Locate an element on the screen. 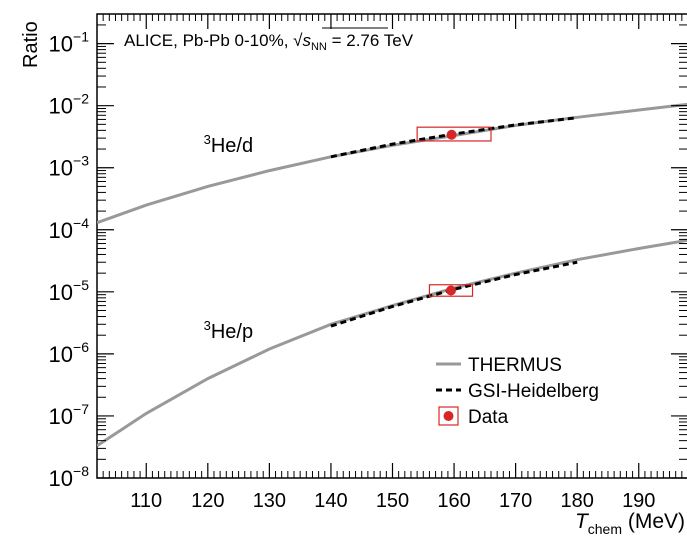 The image size is (687, 542). curve-label-1: 3He/d is located at coordinates (228, 144).